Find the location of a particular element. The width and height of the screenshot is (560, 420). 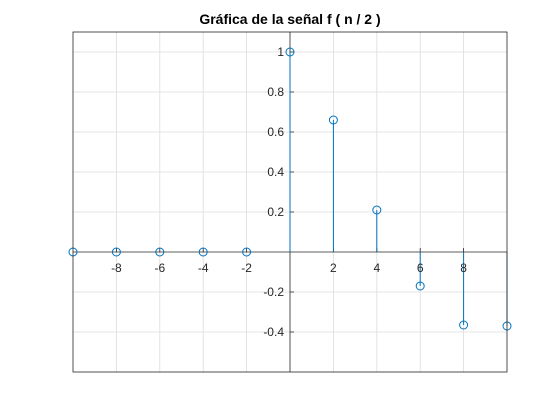

x-tick-label: -2 is located at coordinates (246, 268).